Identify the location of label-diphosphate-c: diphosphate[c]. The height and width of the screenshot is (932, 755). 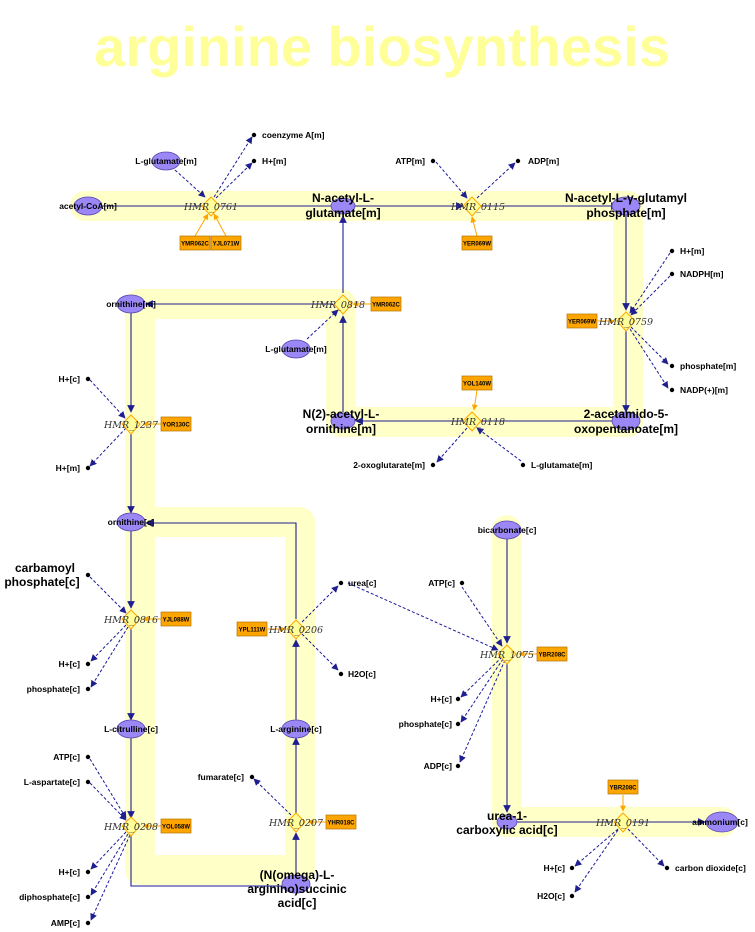
(49, 897).